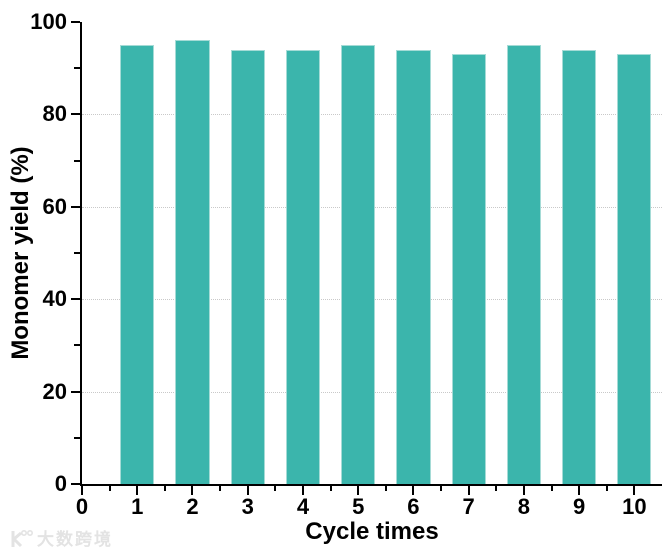  Describe the element at coordinates (54, 299) in the screenshot. I see `y-axis-label-40: 40` at that location.